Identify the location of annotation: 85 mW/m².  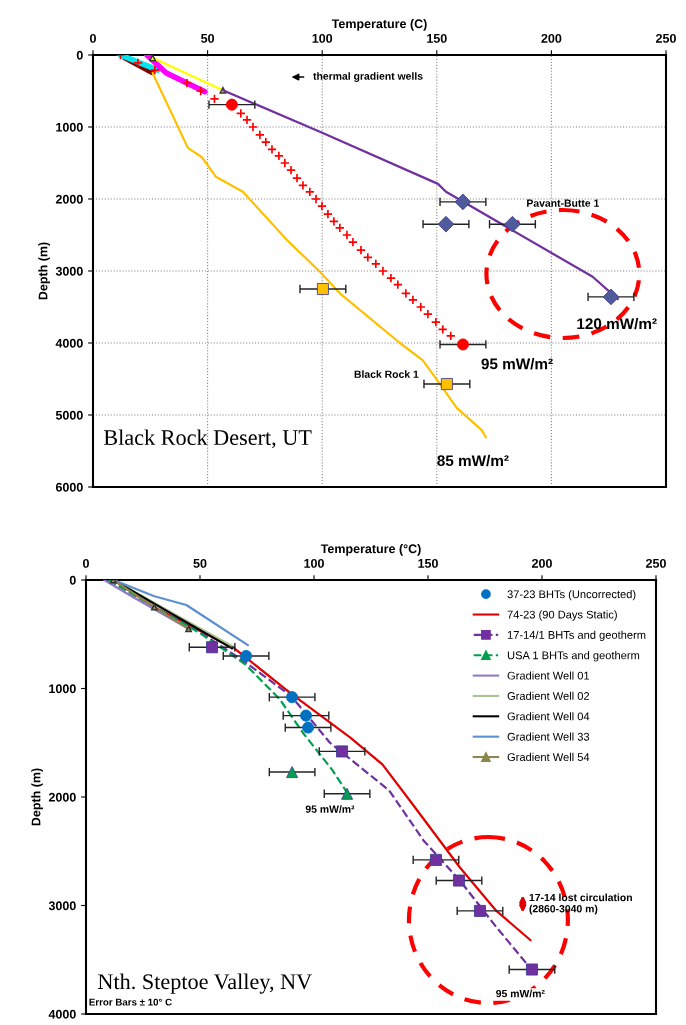
(473, 460).